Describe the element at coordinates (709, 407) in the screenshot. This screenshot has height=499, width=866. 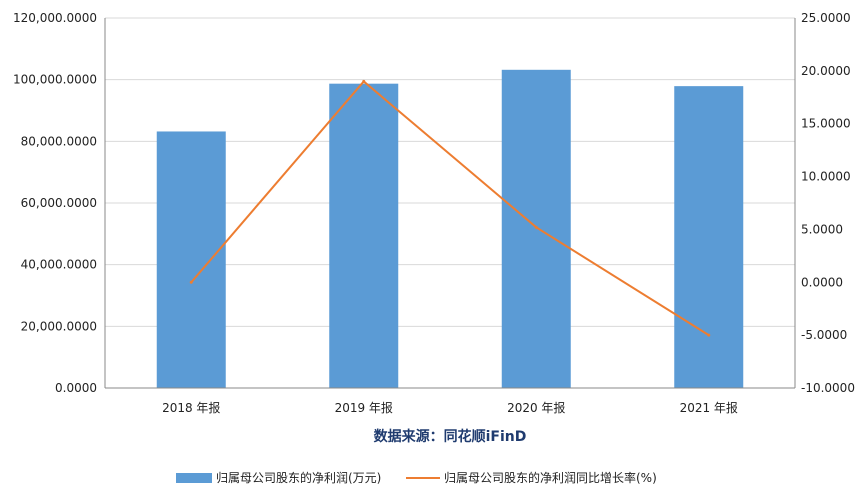
I see `x-tick-label: 2021 年报` at that location.